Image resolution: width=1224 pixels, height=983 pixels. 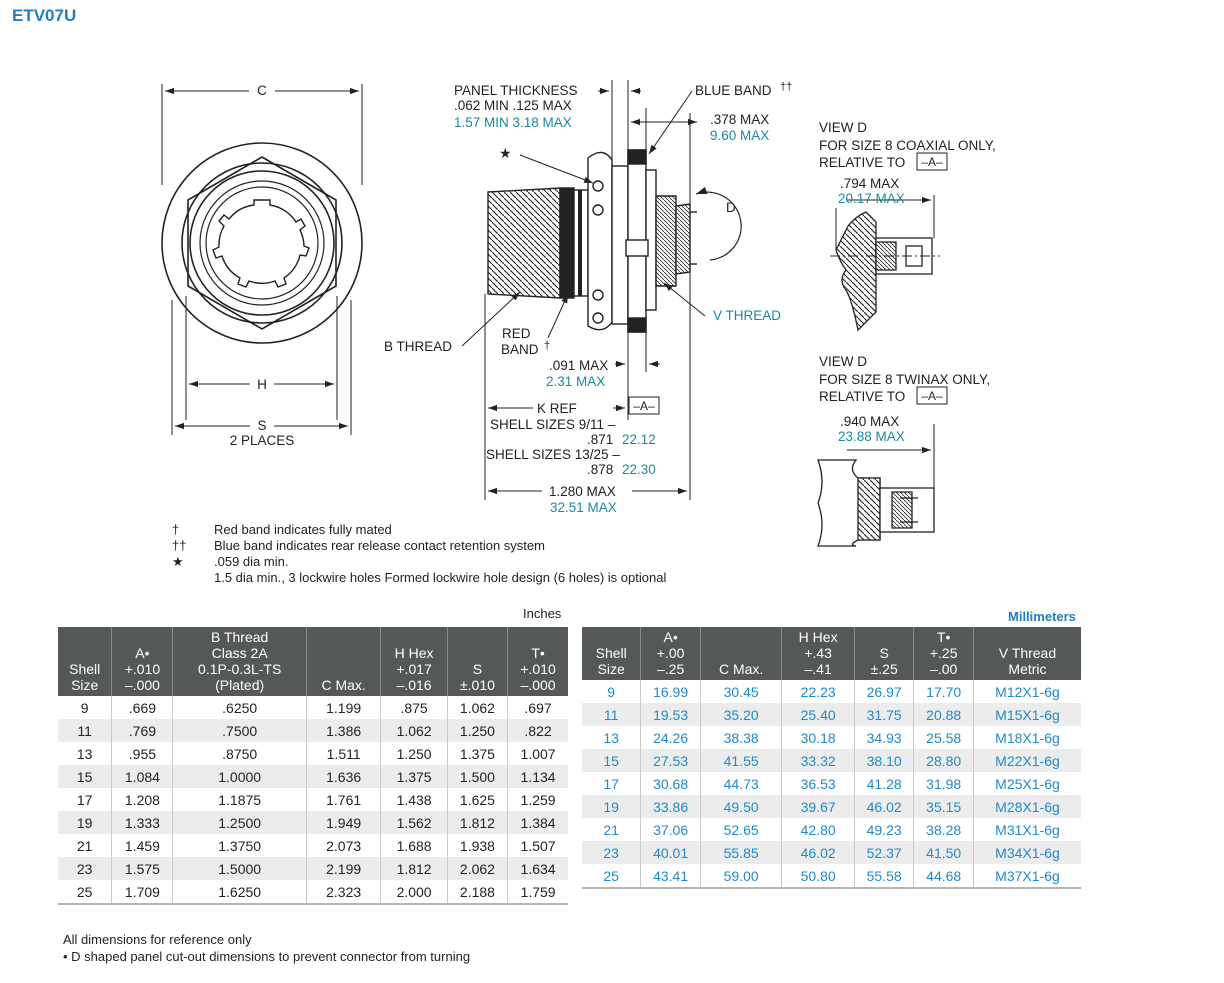 What do you see at coordinates (477, 799) in the screenshot?
I see `table-cell: 1.625` at bounding box center [477, 799].